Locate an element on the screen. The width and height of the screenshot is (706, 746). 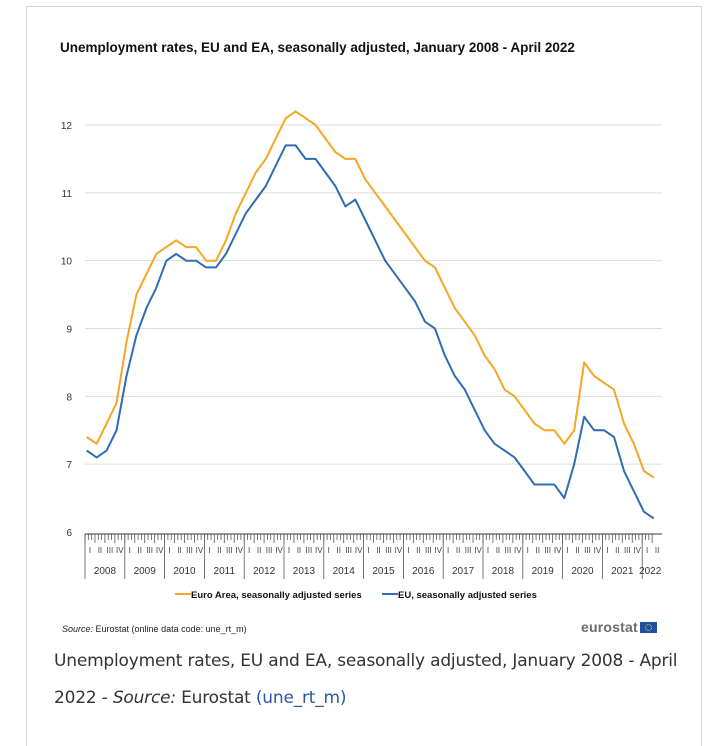
caption-source-name: Eurostat is located at coordinates (215, 698).